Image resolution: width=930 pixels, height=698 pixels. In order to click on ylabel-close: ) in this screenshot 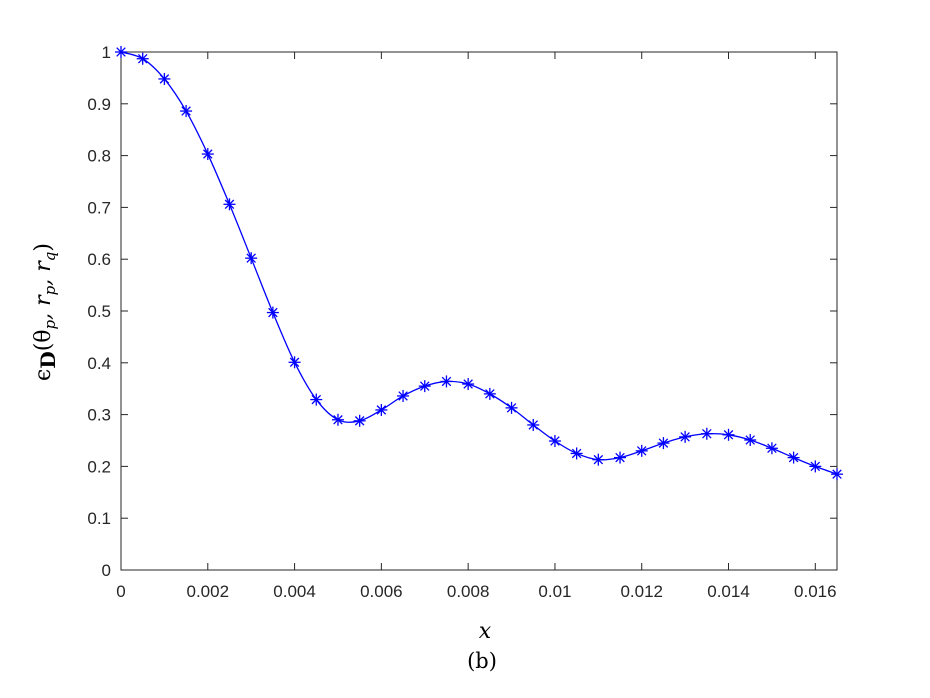, I will do `click(43, 247)`.